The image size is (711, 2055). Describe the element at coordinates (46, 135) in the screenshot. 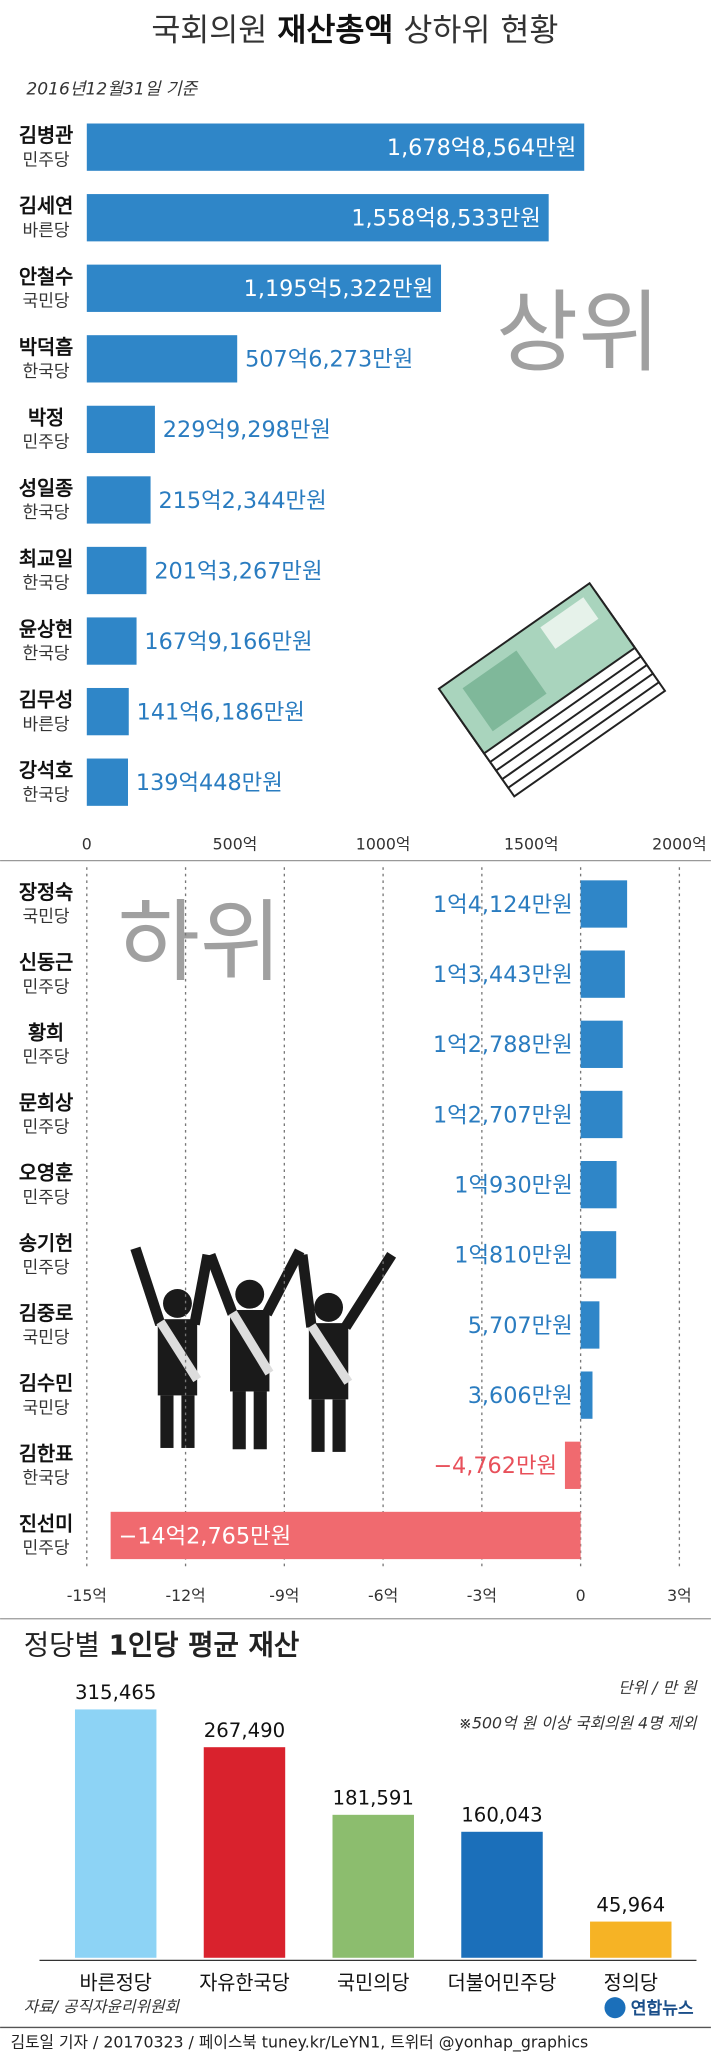

I see `category-label: 김병관` at that location.